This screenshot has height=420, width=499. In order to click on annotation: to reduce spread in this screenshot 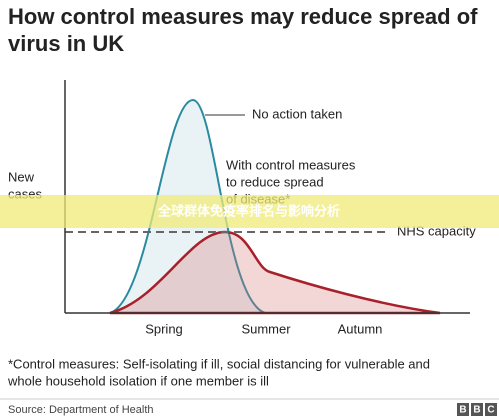, I will do `click(275, 181)`.